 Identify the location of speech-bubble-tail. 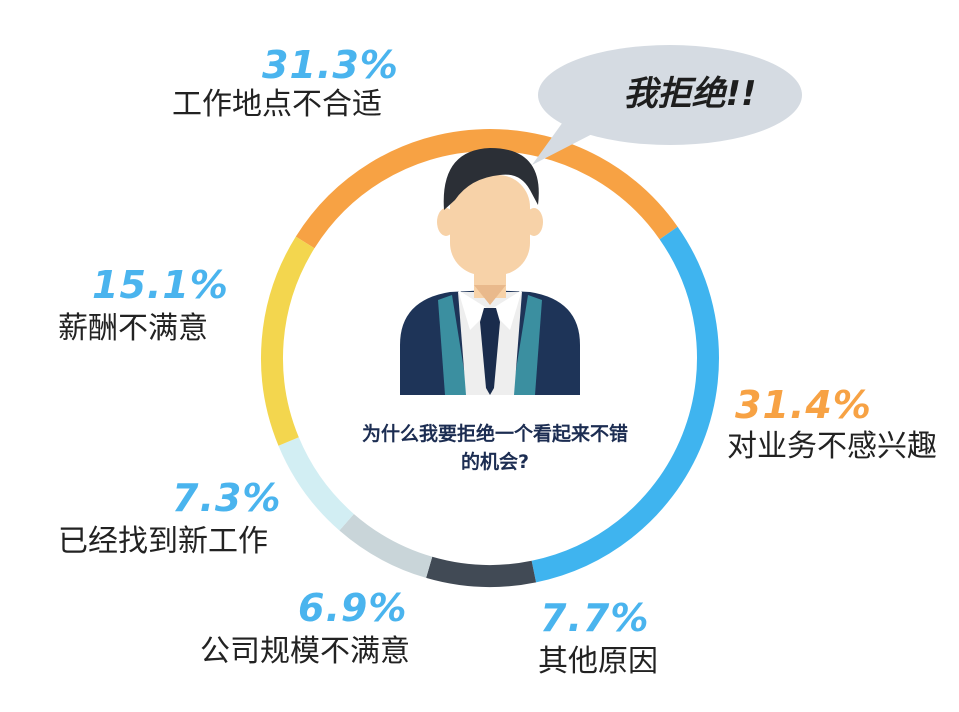
(566, 140).